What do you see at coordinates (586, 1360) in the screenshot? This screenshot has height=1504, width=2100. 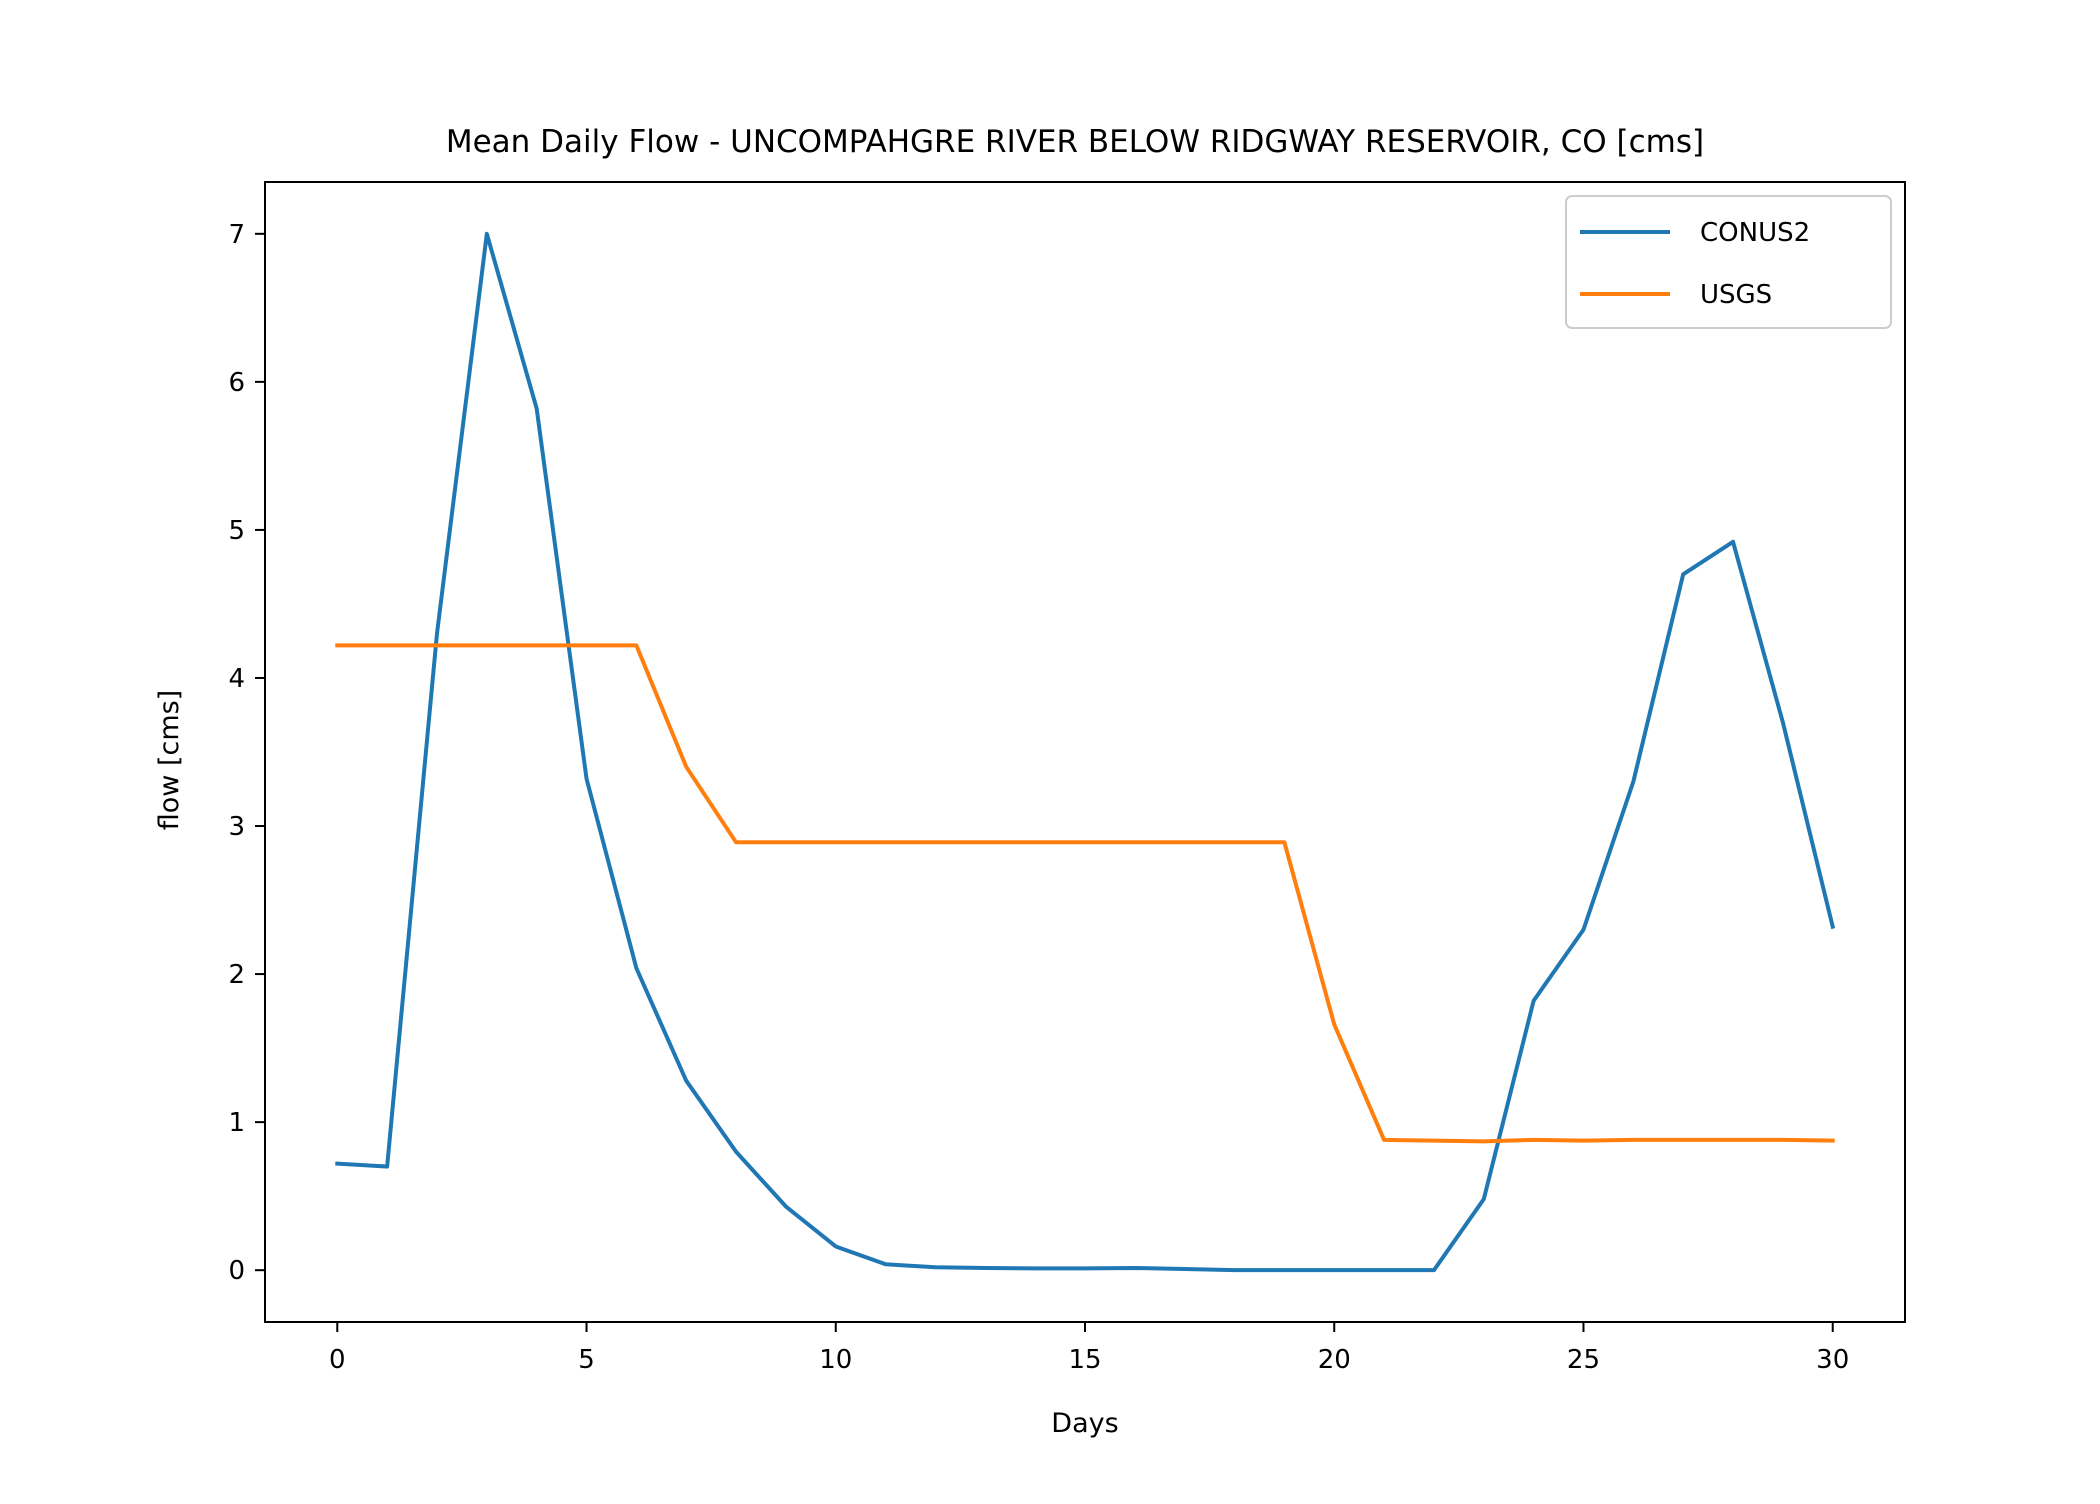 I see `x-tick-label: 5` at bounding box center [586, 1360].